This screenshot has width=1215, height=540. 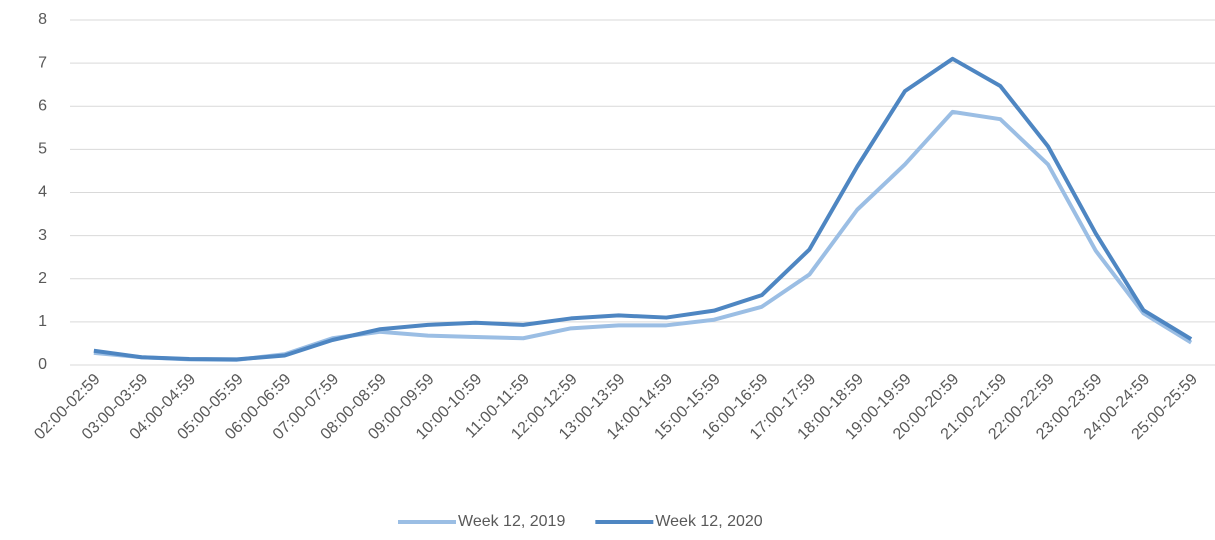 I want to click on legend-label: Week 12, 2019, so click(x=511, y=521).